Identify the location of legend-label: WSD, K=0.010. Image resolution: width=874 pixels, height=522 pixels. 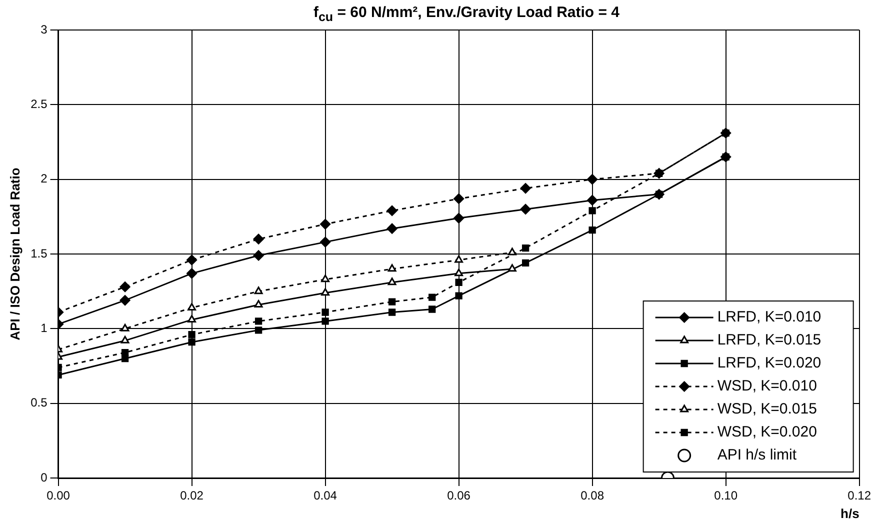
(767, 386).